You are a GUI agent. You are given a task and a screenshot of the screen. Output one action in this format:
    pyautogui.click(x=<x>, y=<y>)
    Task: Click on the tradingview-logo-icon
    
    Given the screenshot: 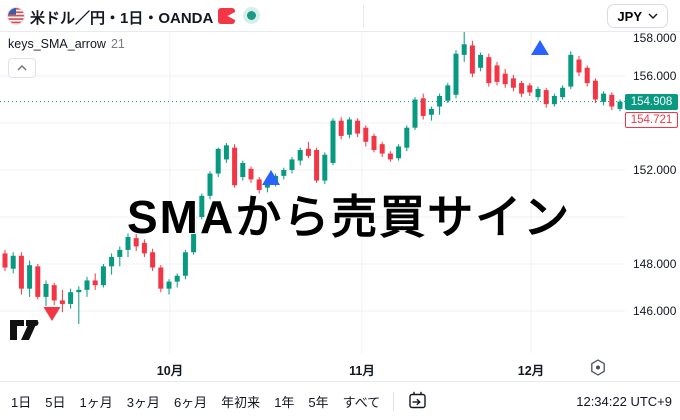 What is the action you would take?
    pyautogui.click(x=27, y=334)
    